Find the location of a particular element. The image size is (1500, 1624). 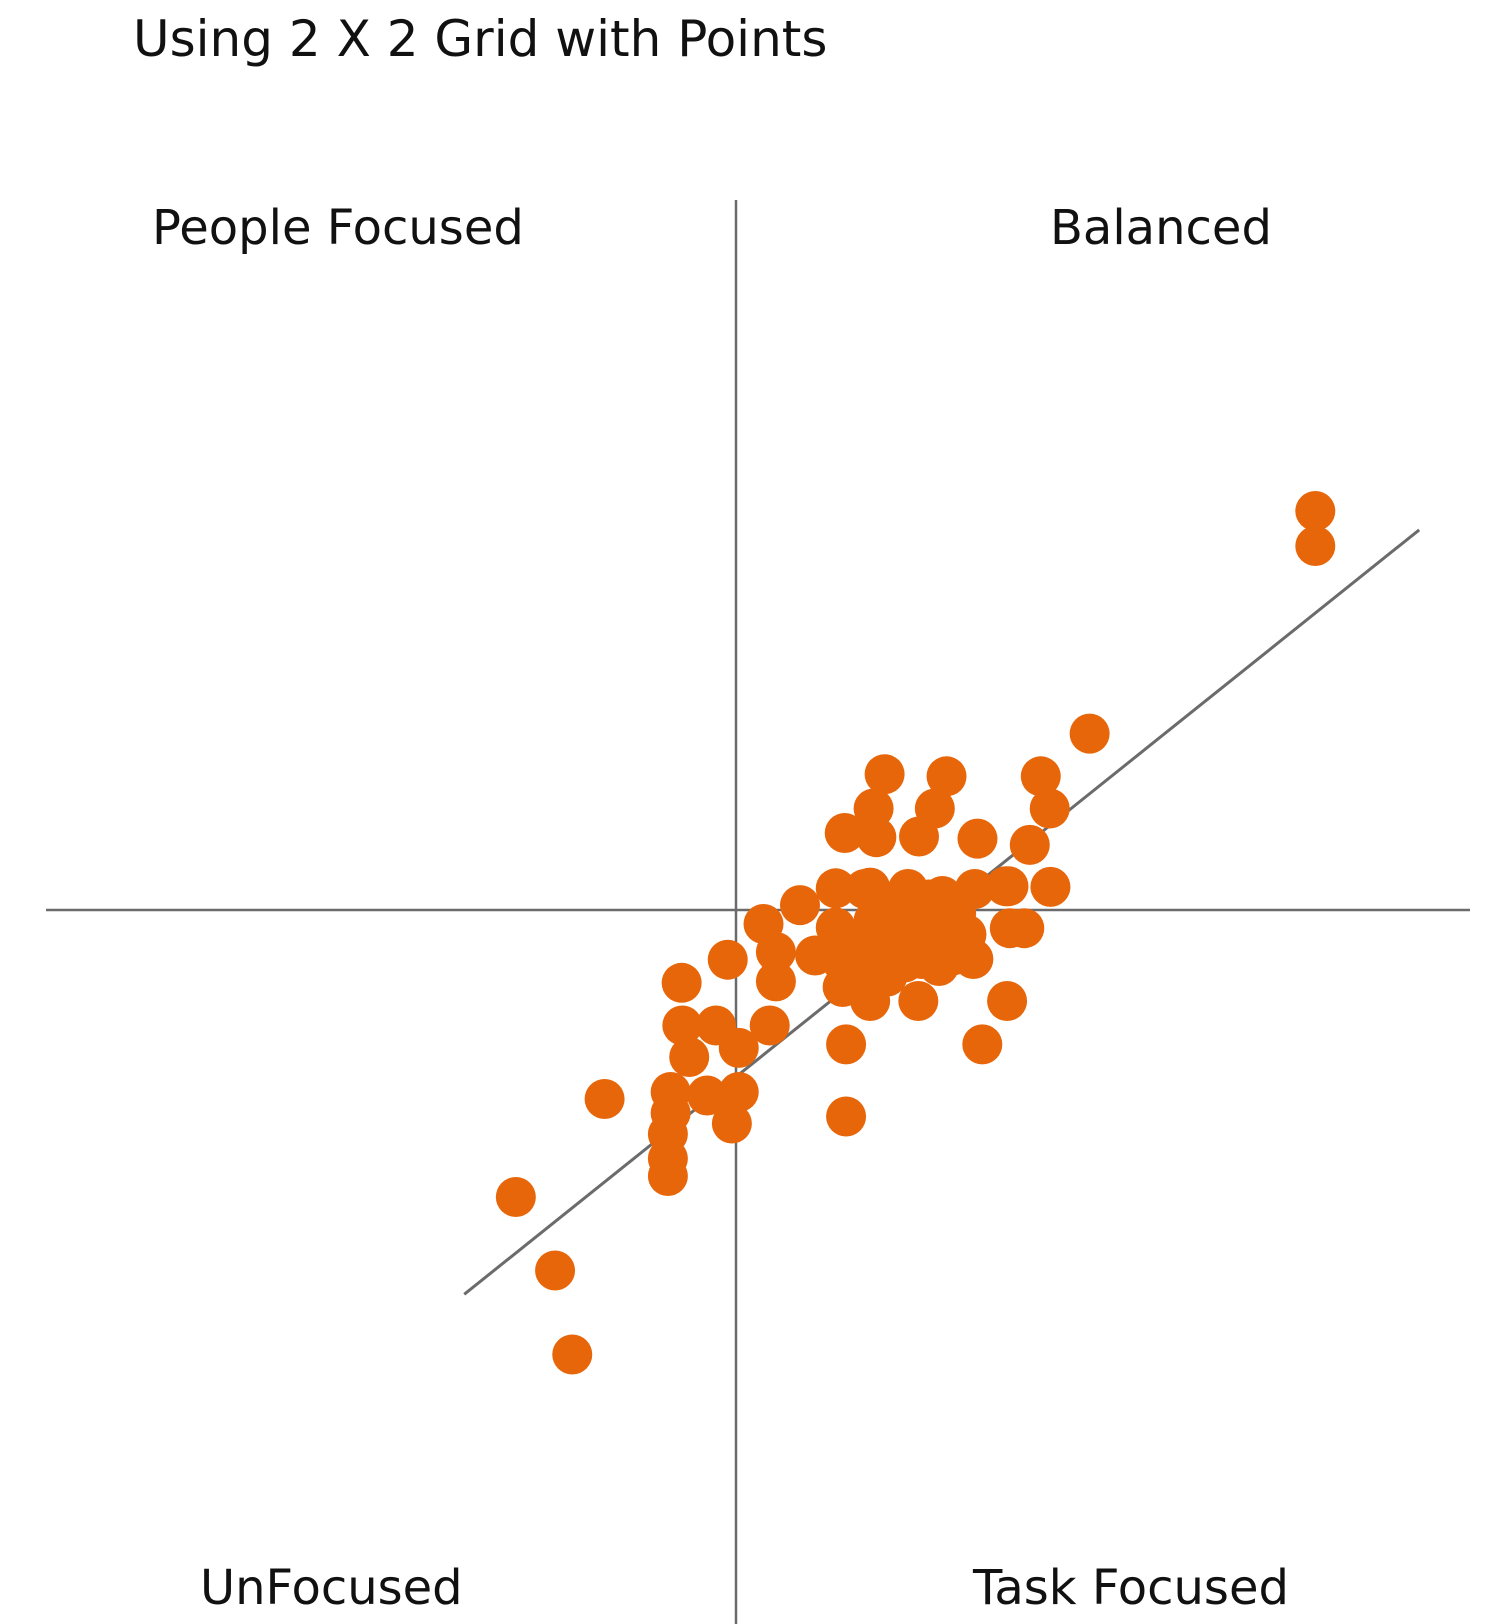

quadrant-label-people-focused: People Focused is located at coordinates (338, 228).